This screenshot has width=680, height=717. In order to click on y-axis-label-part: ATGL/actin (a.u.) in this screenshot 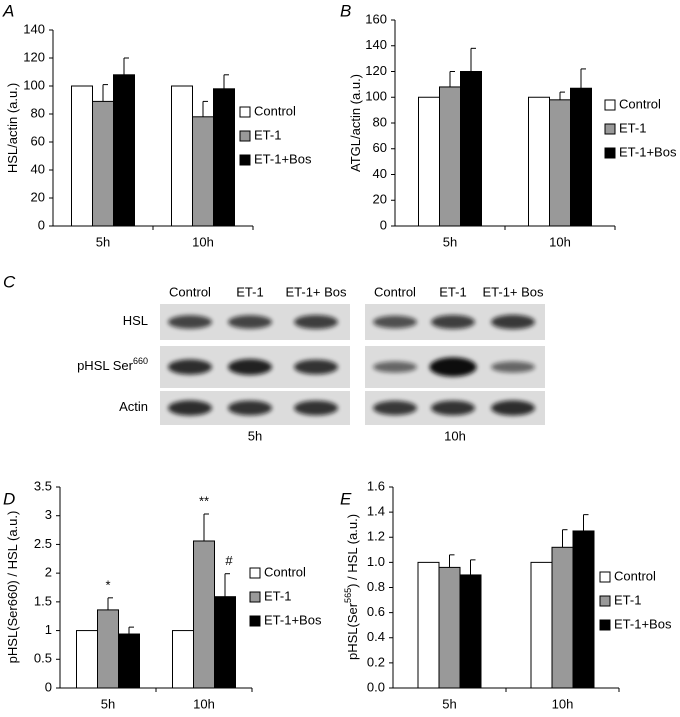, I will do `click(355, 123)`.